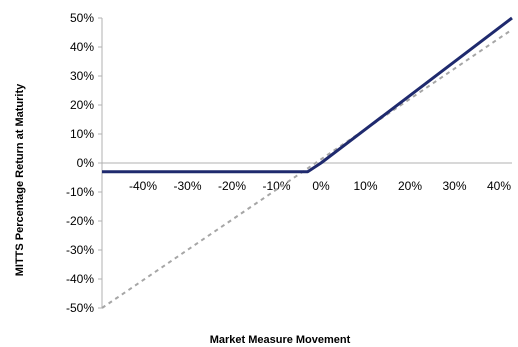 This screenshot has width=518, height=347. I want to click on x-tick-label: -30%, so click(187, 186).